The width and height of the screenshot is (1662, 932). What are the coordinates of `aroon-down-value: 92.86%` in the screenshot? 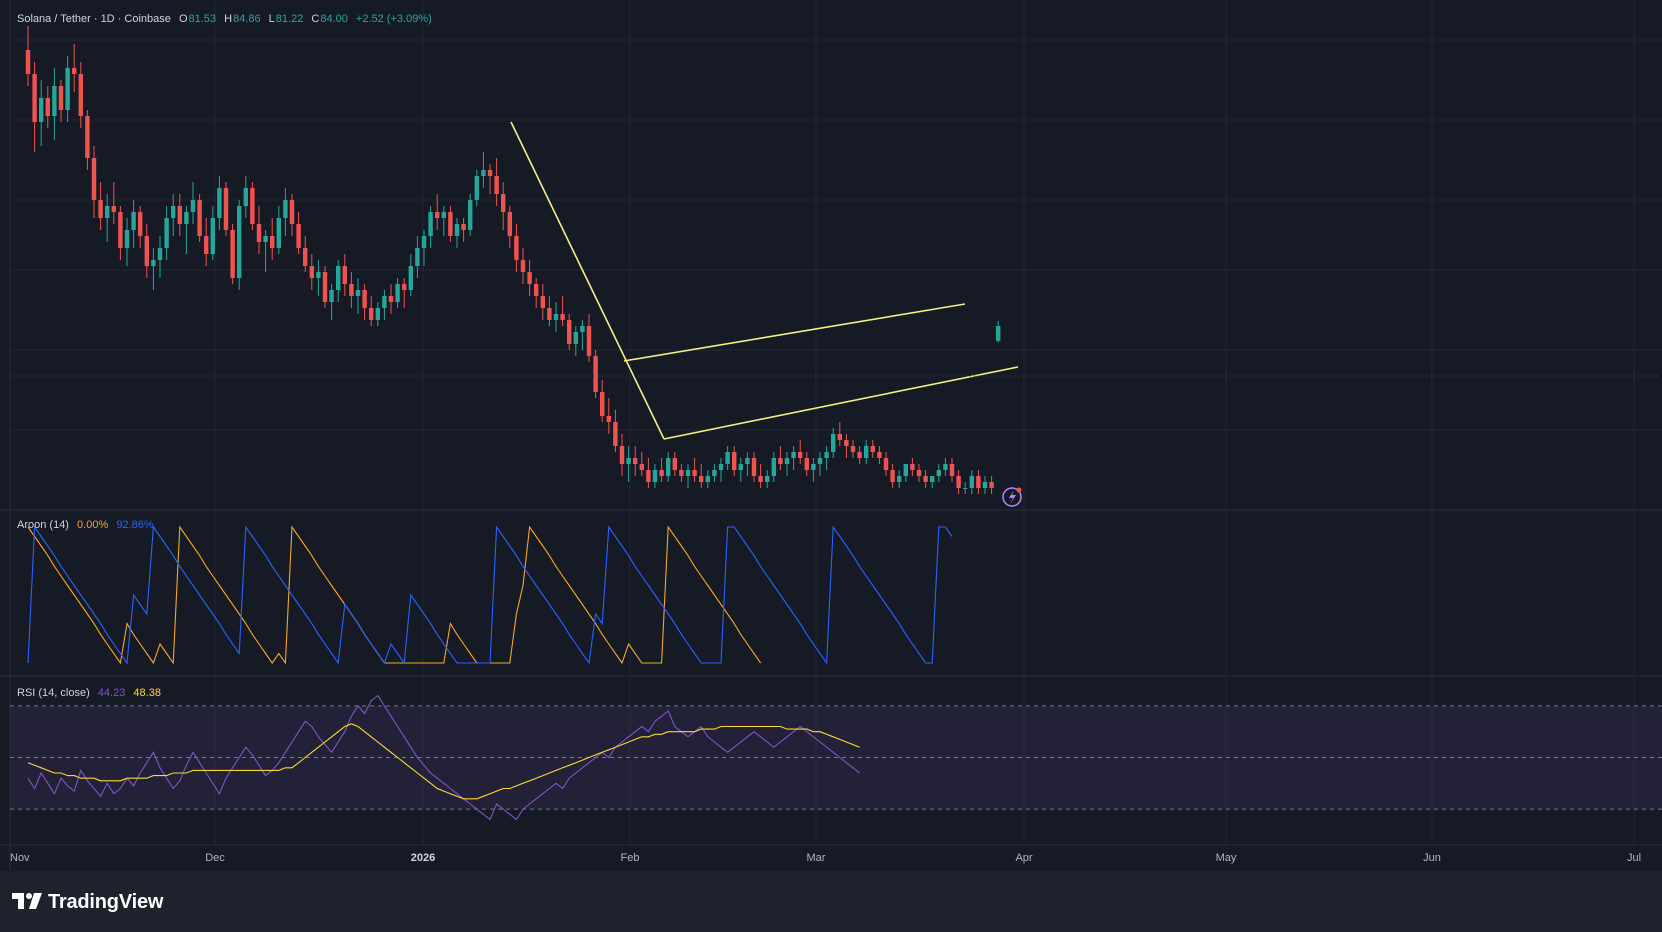 It's located at (135, 525).